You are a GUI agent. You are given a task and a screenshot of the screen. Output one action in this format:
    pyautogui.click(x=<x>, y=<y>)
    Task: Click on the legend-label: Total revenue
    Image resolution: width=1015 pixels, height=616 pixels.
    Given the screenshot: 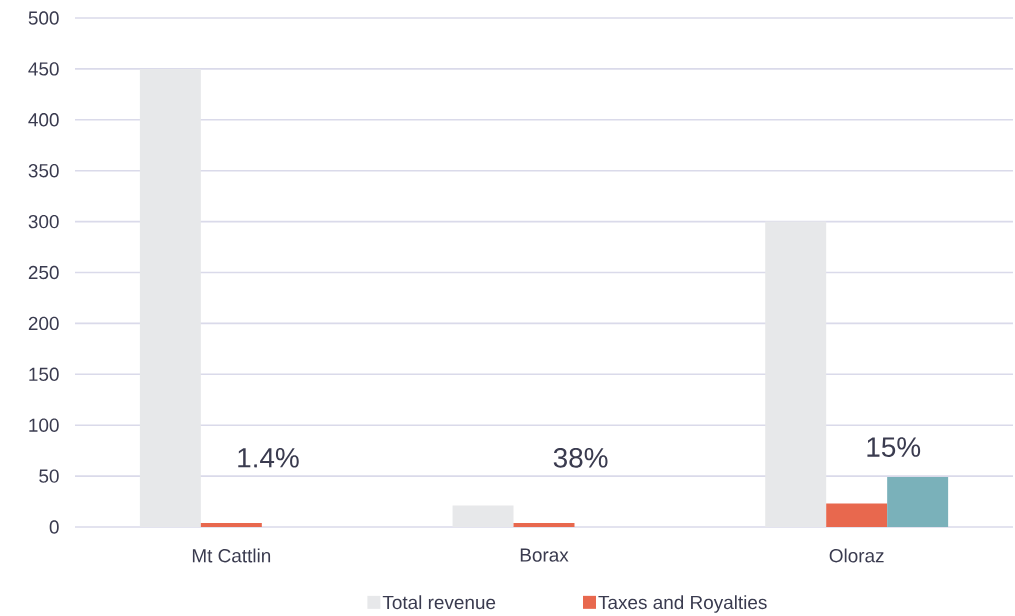 What is the action you would take?
    pyautogui.click(x=439, y=602)
    